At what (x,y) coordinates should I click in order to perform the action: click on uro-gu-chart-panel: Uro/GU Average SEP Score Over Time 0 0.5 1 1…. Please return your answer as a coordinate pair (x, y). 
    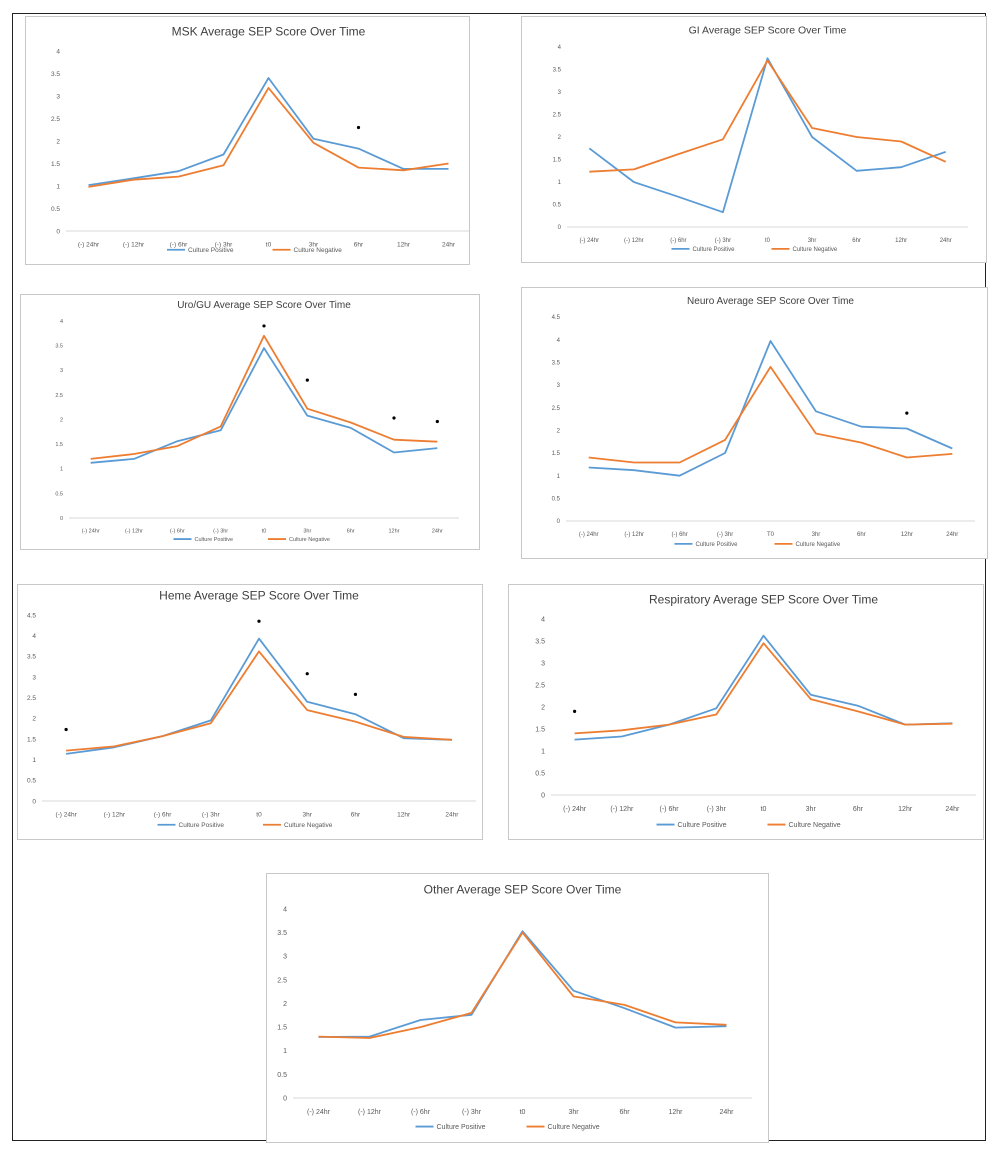
    Looking at the image, I should click on (250, 422).